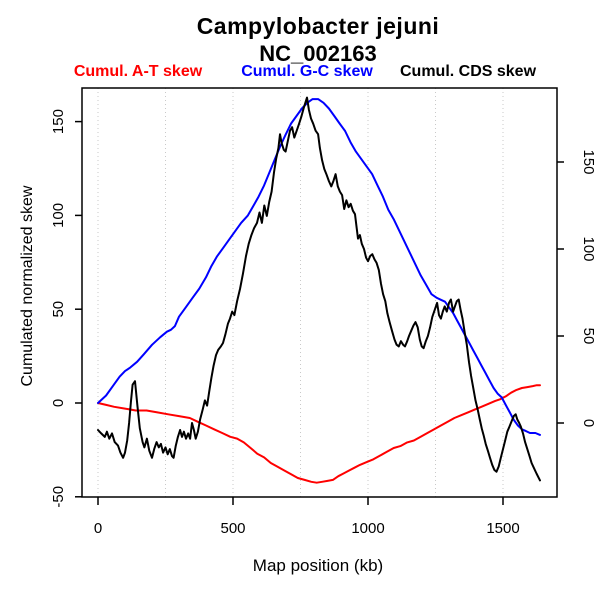 This screenshot has width=600, height=600. What do you see at coordinates (588, 248) in the screenshot?
I see `y-right-tick-label: 100` at bounding box center [588, 248].